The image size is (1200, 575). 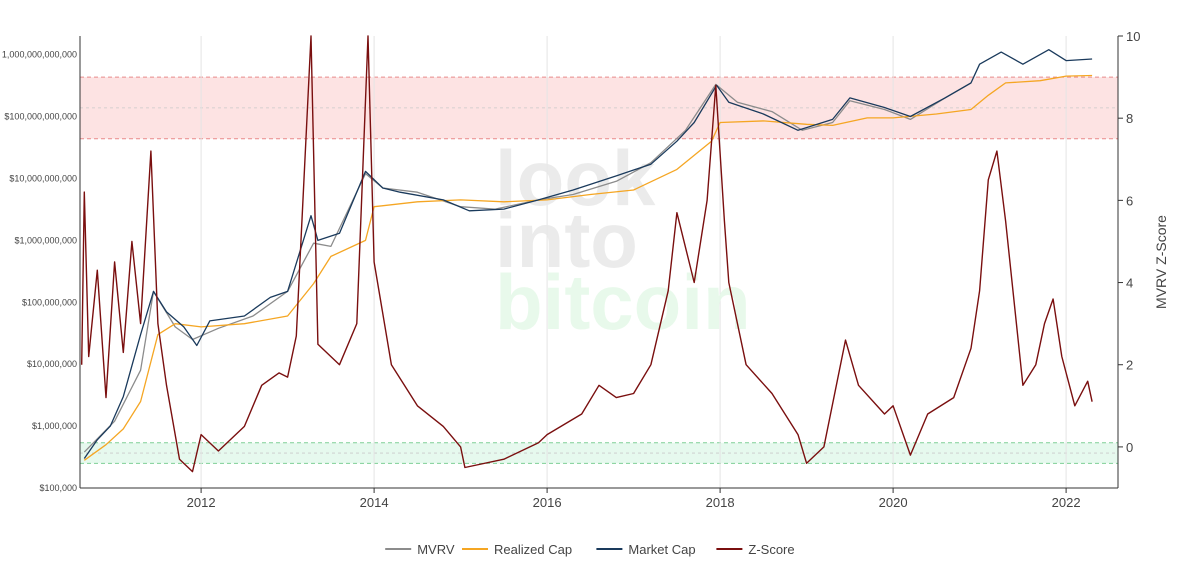 I want to click on watermark-line-2: into, so click(x=566, y=240).